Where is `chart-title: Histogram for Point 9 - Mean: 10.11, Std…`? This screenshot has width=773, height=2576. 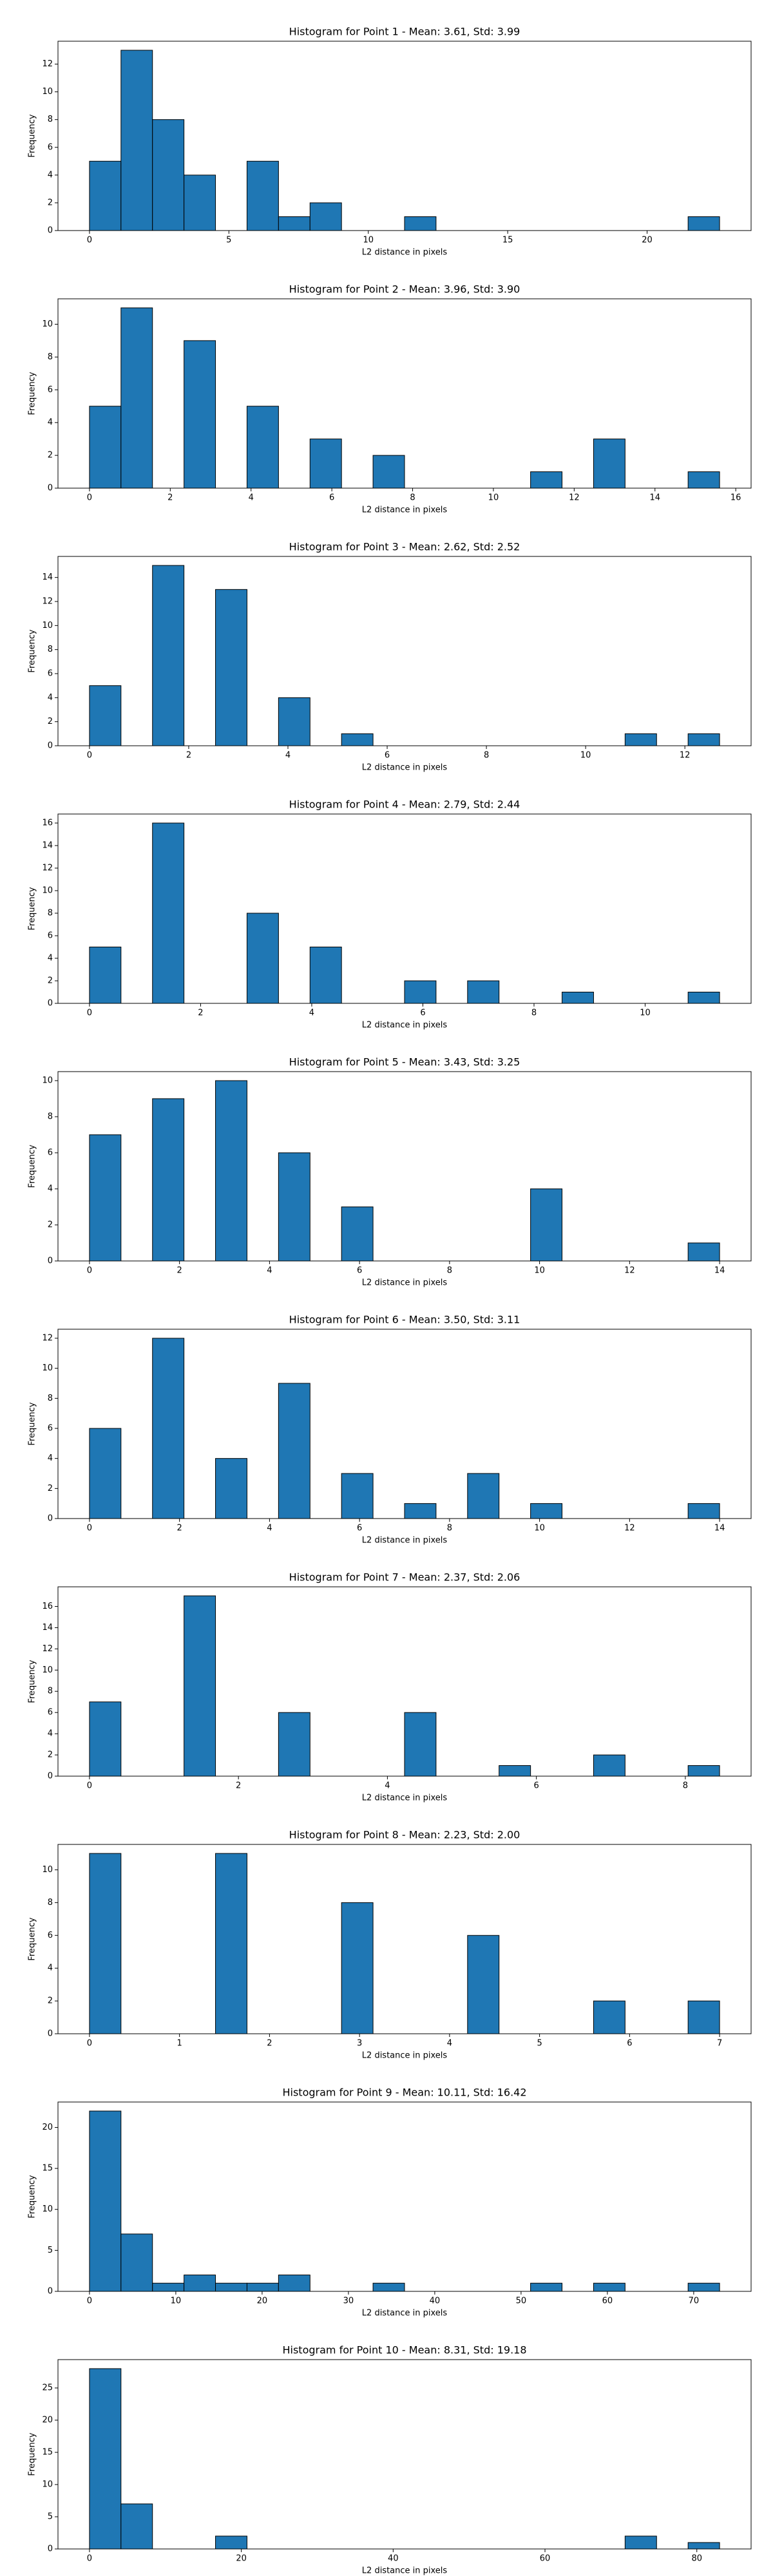
chart-title: Histogram for Point 9 - Mean: 10.11, Std… is located at coordinates (404, 2093).